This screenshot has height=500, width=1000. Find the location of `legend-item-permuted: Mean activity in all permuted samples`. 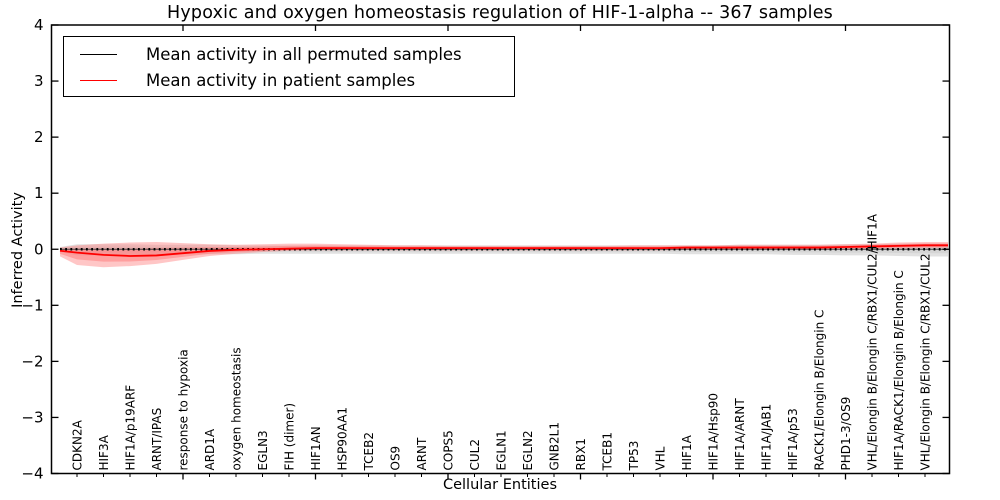

legend-item-permuted: Mean activity in all permuted samples is located at coordinates (289, 54).